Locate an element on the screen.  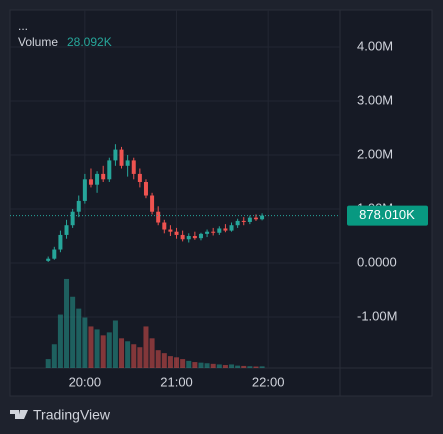
last-price-label: 878.010K is located at coordinates (387, 214).